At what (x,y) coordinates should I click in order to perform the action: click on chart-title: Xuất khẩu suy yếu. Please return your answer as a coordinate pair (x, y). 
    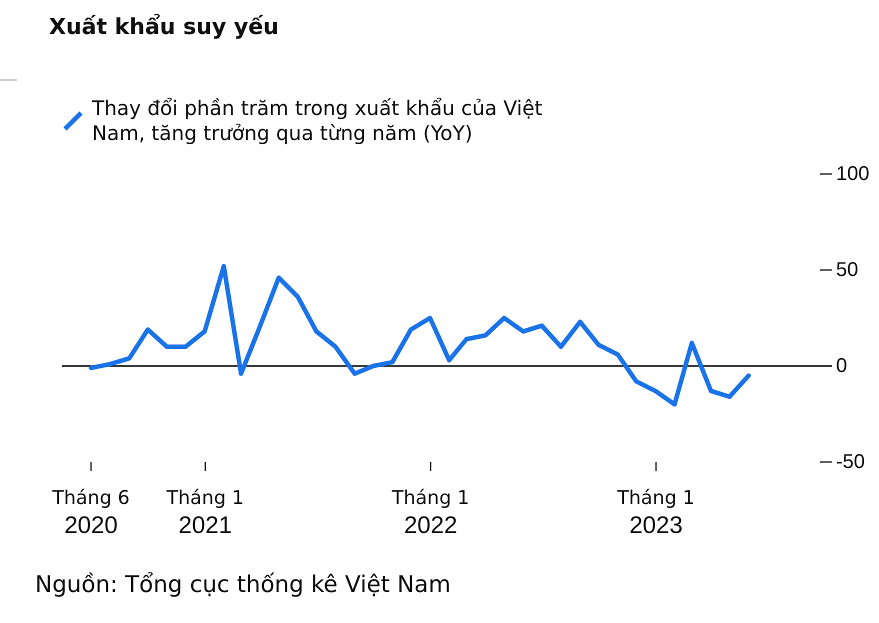
    Looking at the image, I should click on (164, 26).